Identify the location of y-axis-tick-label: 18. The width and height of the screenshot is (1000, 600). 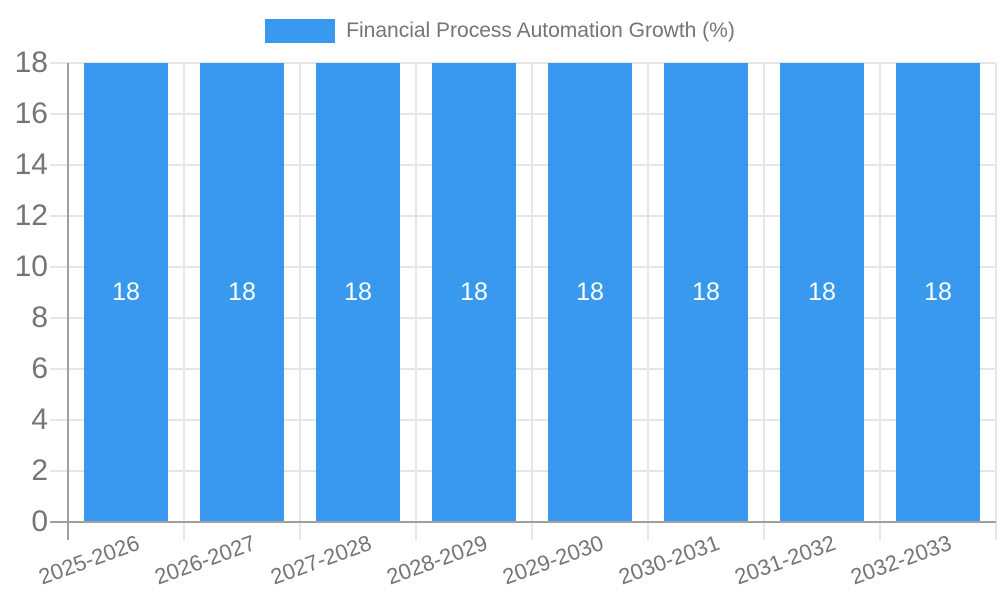
(31, 62).